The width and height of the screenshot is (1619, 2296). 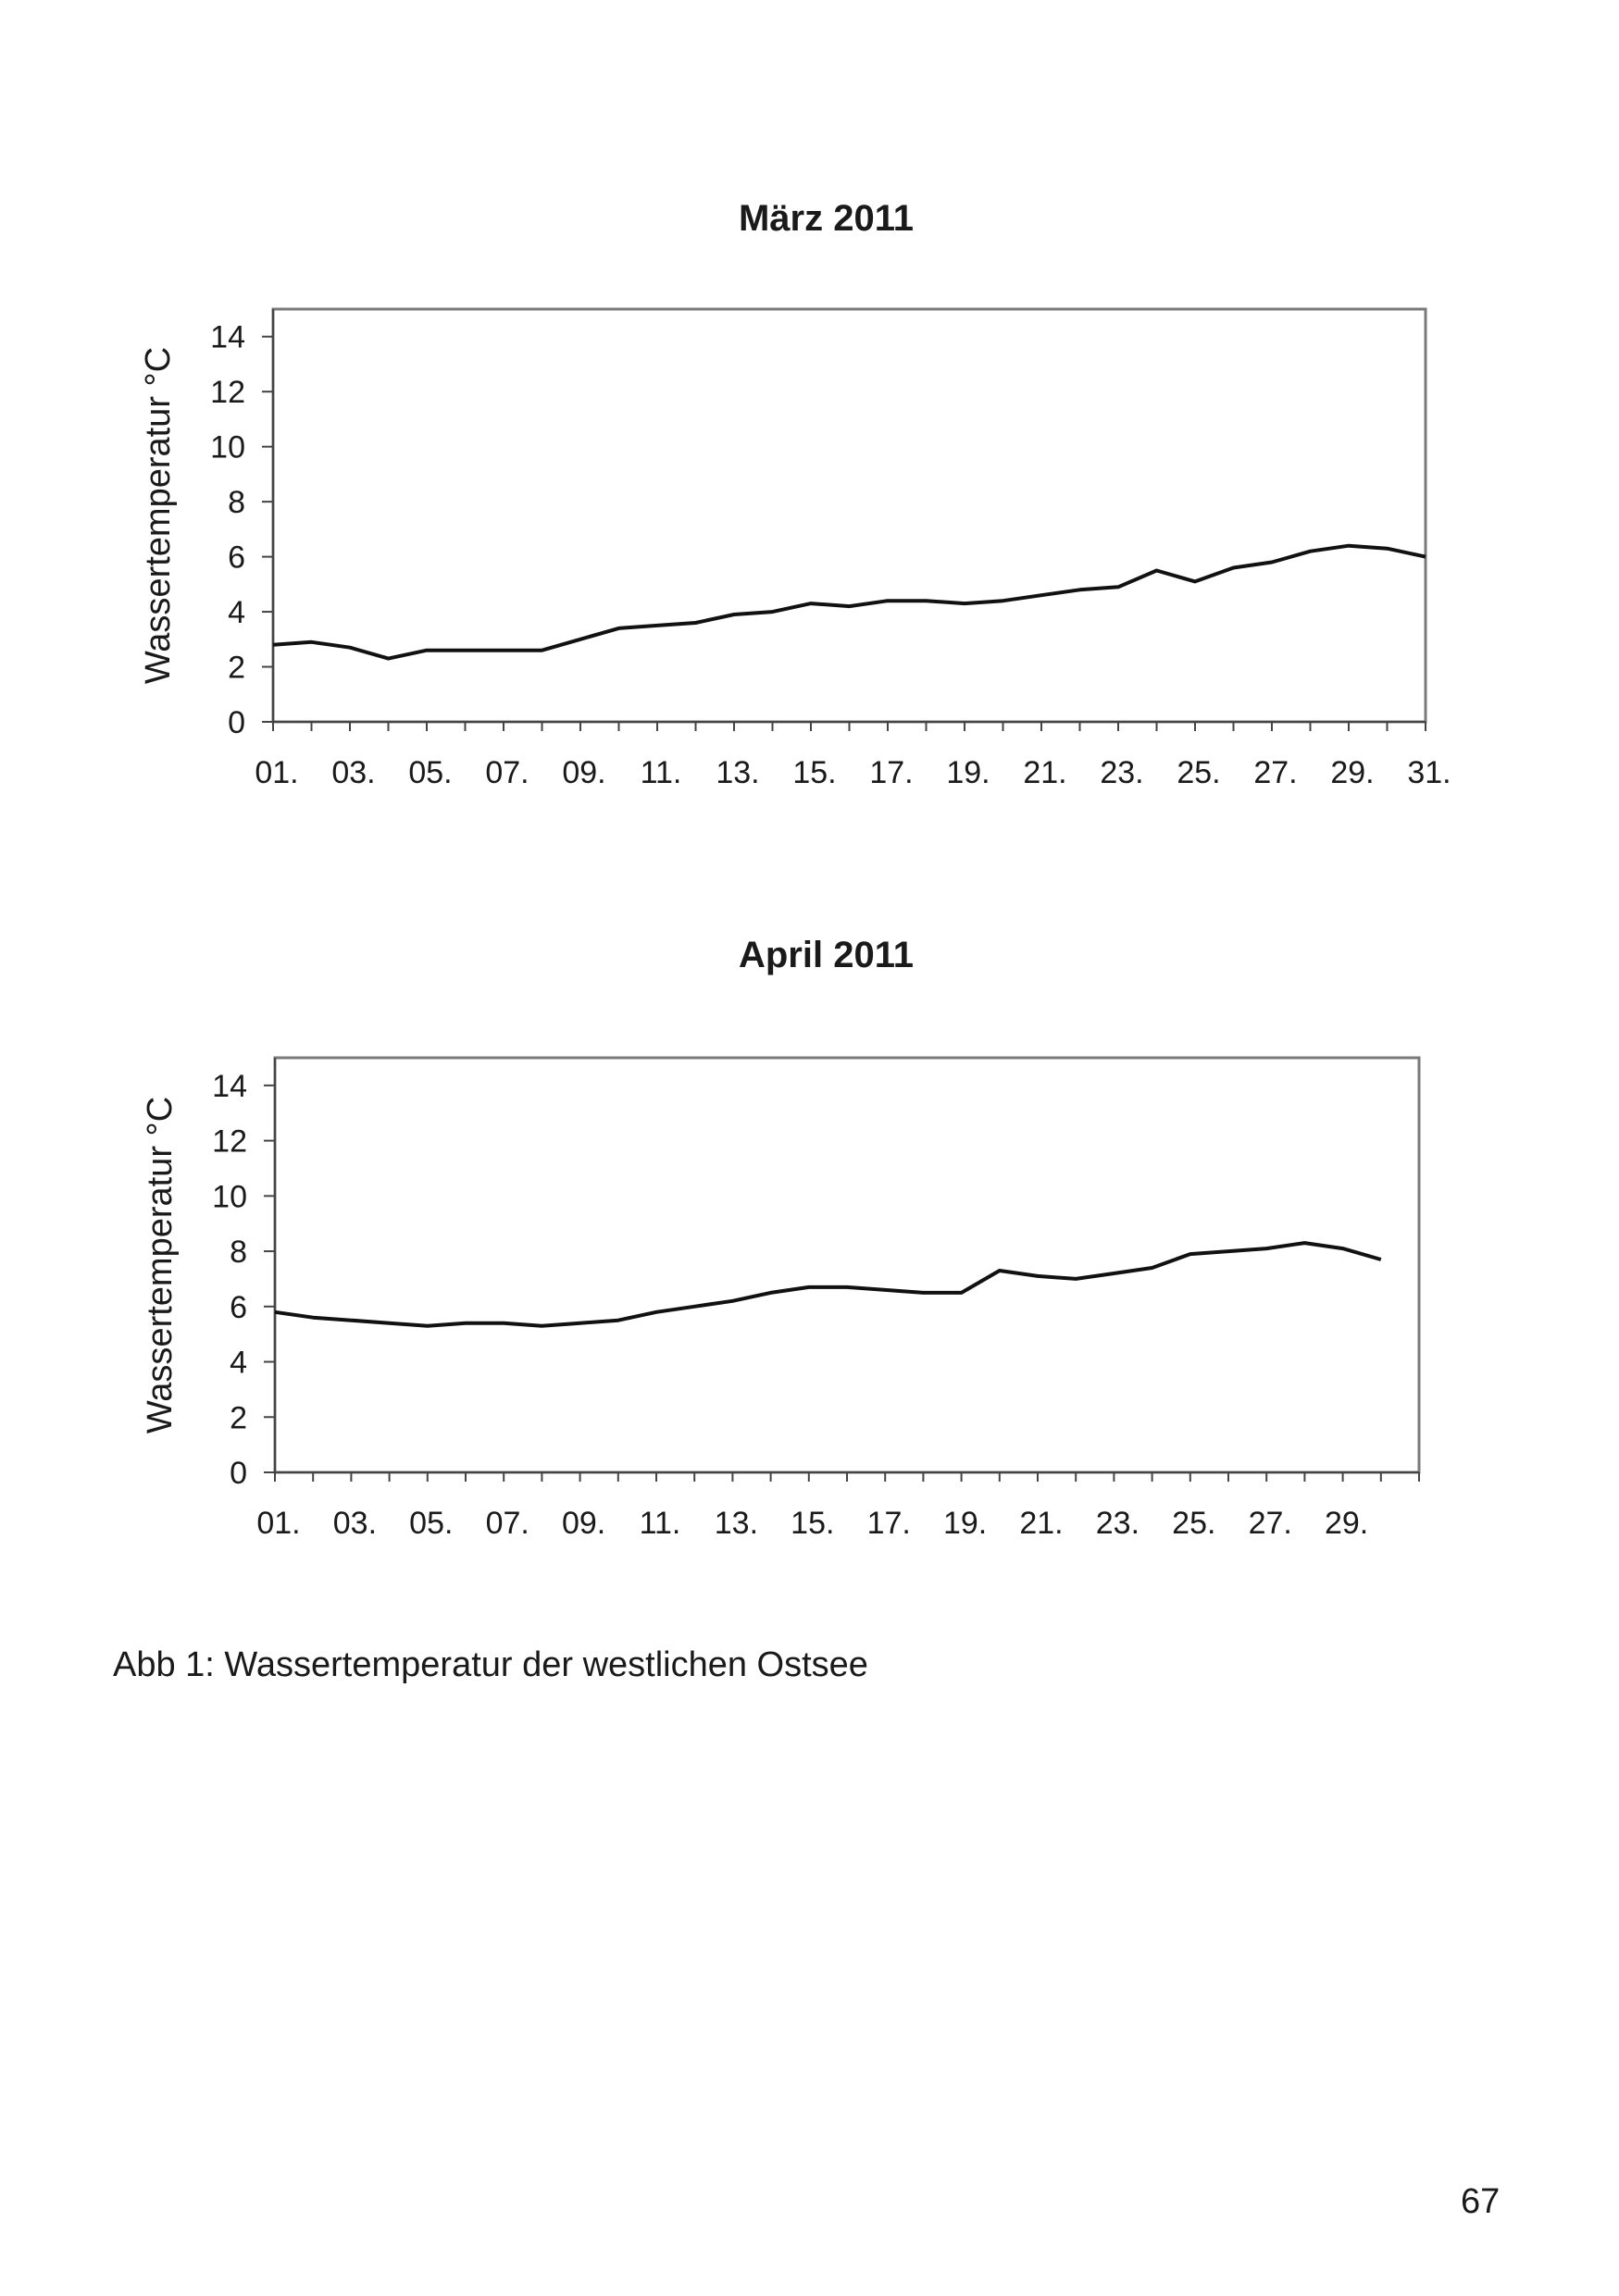 I want to click on chart-title: April 2011, so click(x=826, y=955).